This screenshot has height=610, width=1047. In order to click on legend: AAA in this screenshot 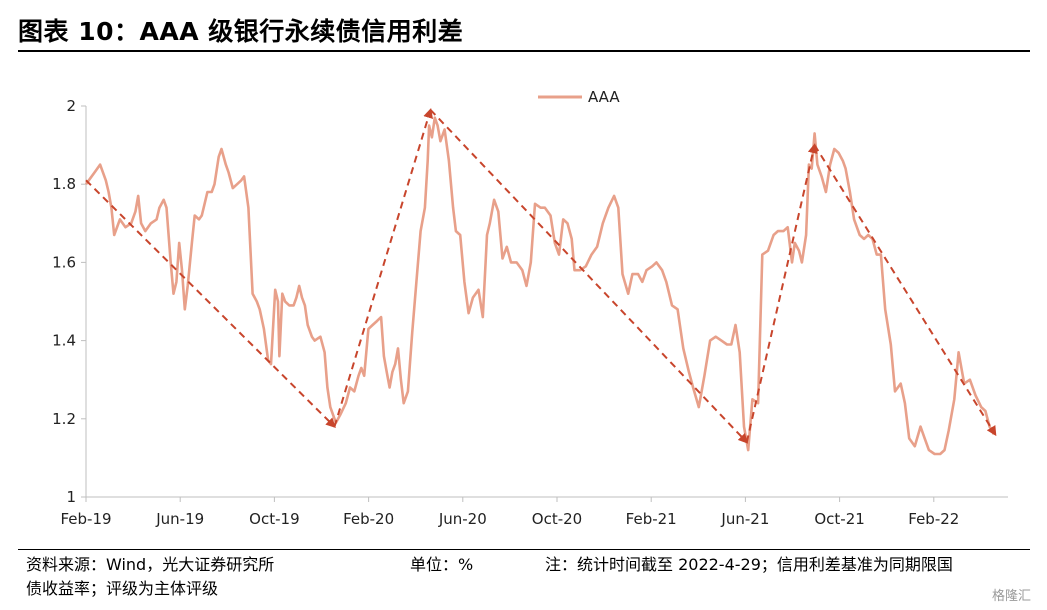, I will do `click(579, 97)`.